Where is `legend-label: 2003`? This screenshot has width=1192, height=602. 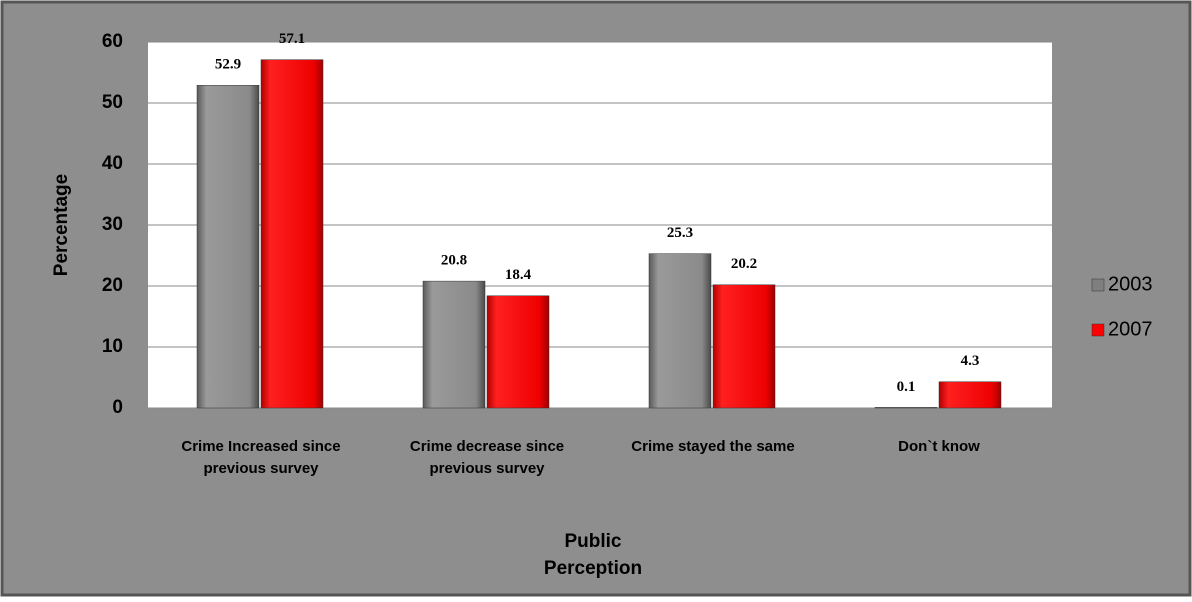 legend-label: 2003 is located at coordinates (1130, 284).